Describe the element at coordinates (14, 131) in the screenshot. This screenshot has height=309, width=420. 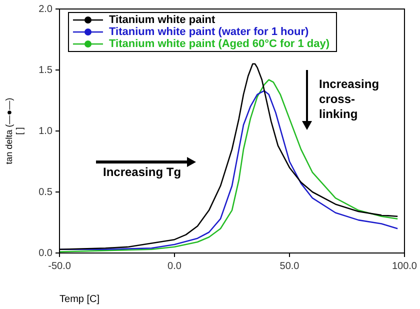
I see `y-axis-title: tan delta (—●—) [ ]` at that location.